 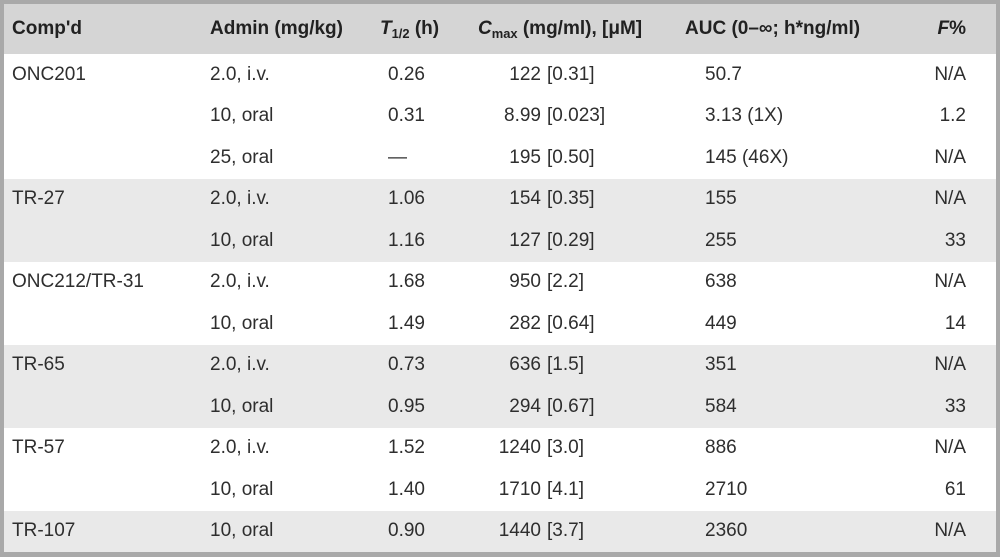 I want to click on table-row: 10, oral 1.40 1710 [4.1] 2710 61, so click(x=500, y=490).